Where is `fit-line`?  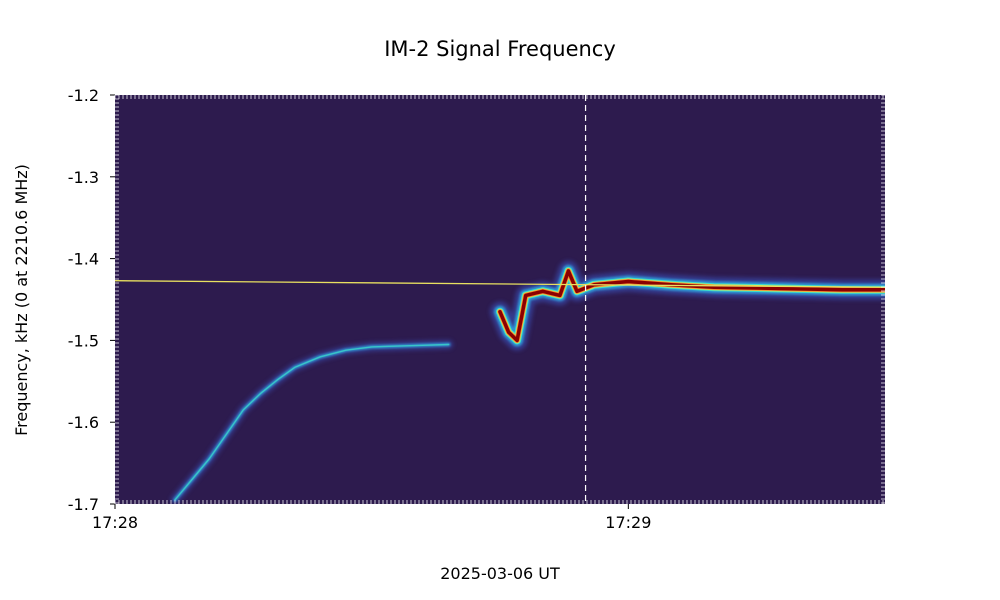
fit-line is located at coordinates (500, 284).